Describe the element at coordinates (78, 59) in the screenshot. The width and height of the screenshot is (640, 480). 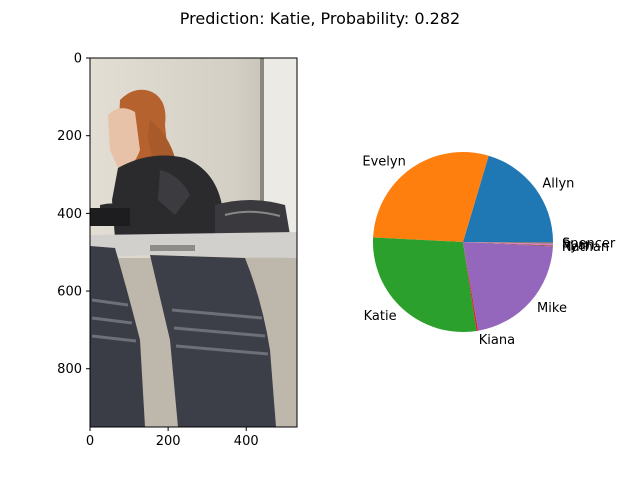
I see `y-tick-label: 0` at that location.